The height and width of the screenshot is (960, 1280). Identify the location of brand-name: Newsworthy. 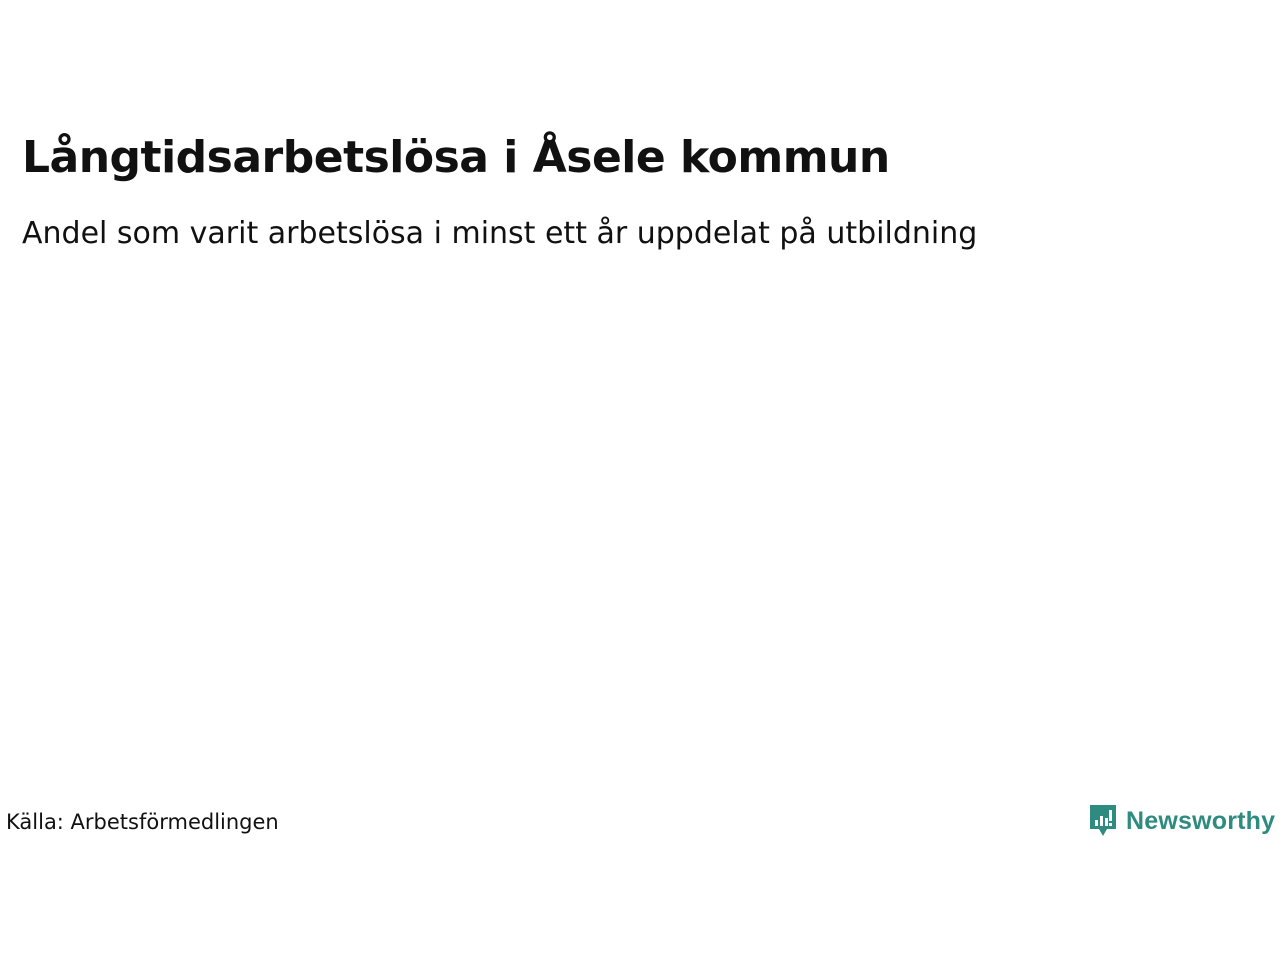
(1201, 820).